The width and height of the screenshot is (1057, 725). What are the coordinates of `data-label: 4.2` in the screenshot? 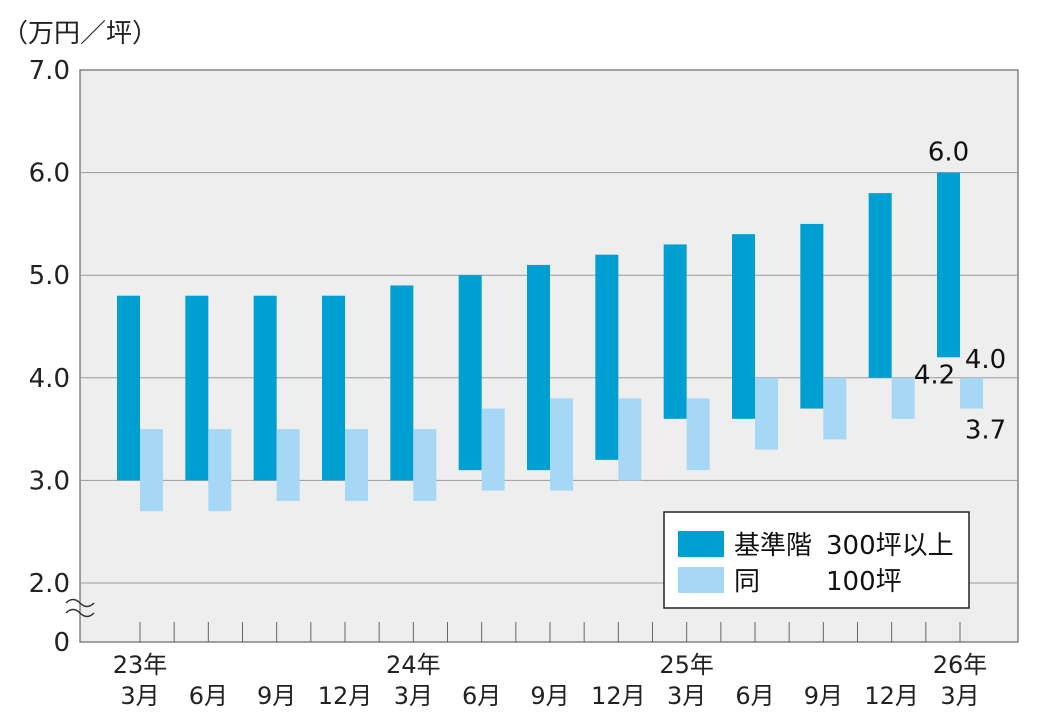 It's located at (934, 375).